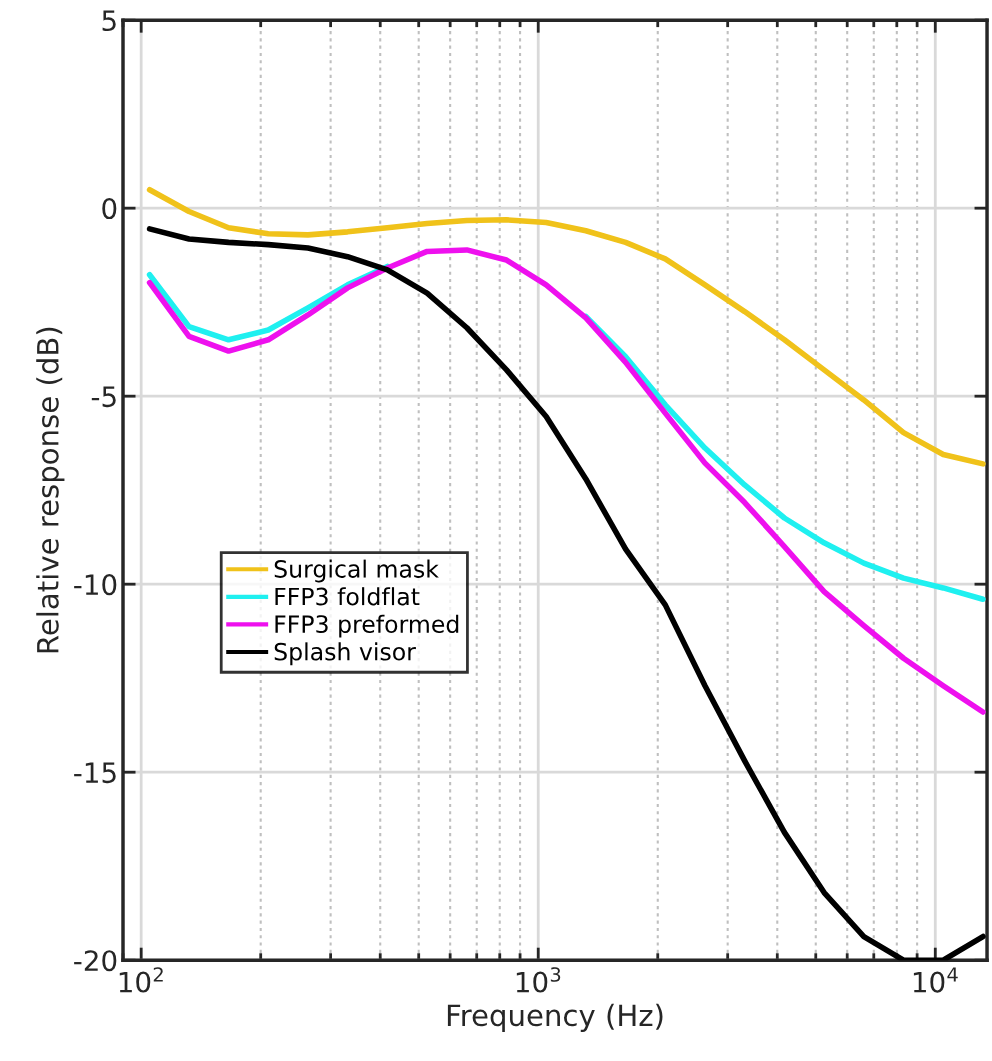 This screenshot has width=992, height=1061. What do you see at coordinates (50, 490) in the screenshot?
I see `y-axis-title: Relative response (dB)` at bounding box center [50, 490].